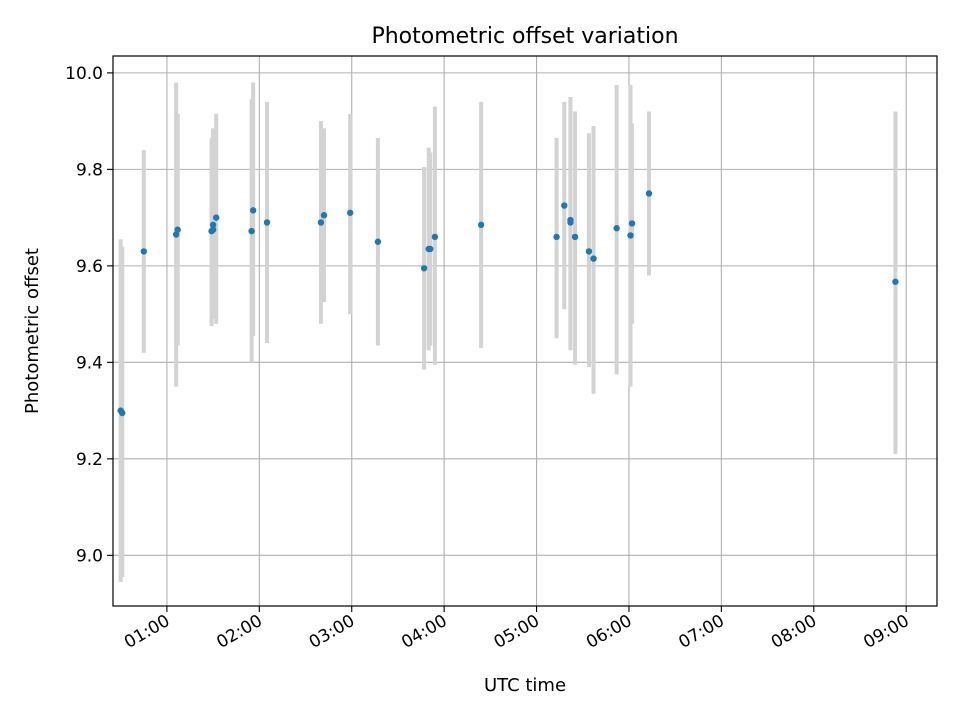 This screenshot has height=724, width=960. I want to click on y-tick-label: 9.0, so click(89, 556).